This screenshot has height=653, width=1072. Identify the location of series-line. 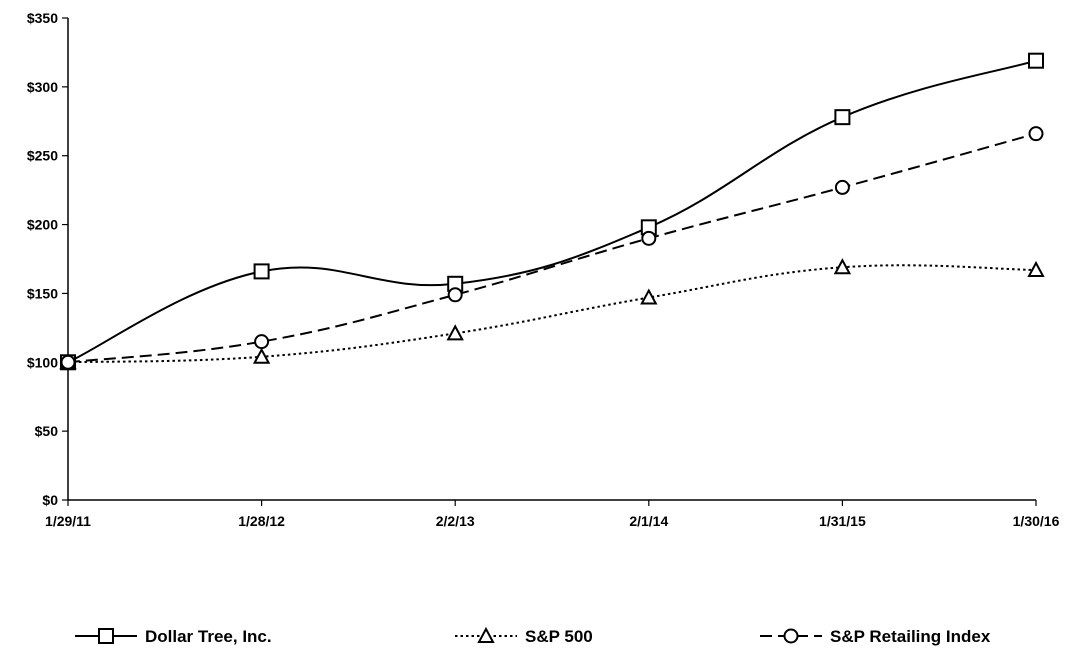
(552, 314).